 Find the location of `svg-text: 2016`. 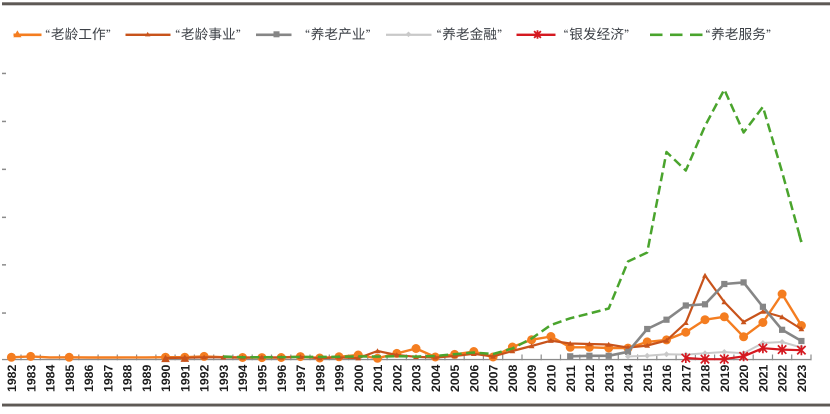

svg-text: 2016 is located at coordinates (667, 378).